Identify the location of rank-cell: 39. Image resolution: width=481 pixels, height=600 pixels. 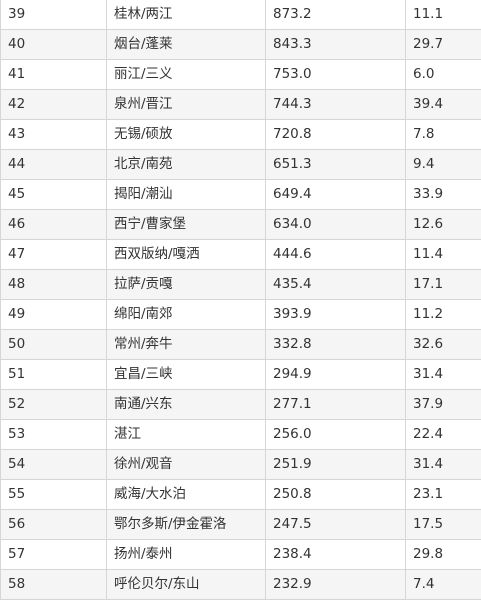
(54, 15).